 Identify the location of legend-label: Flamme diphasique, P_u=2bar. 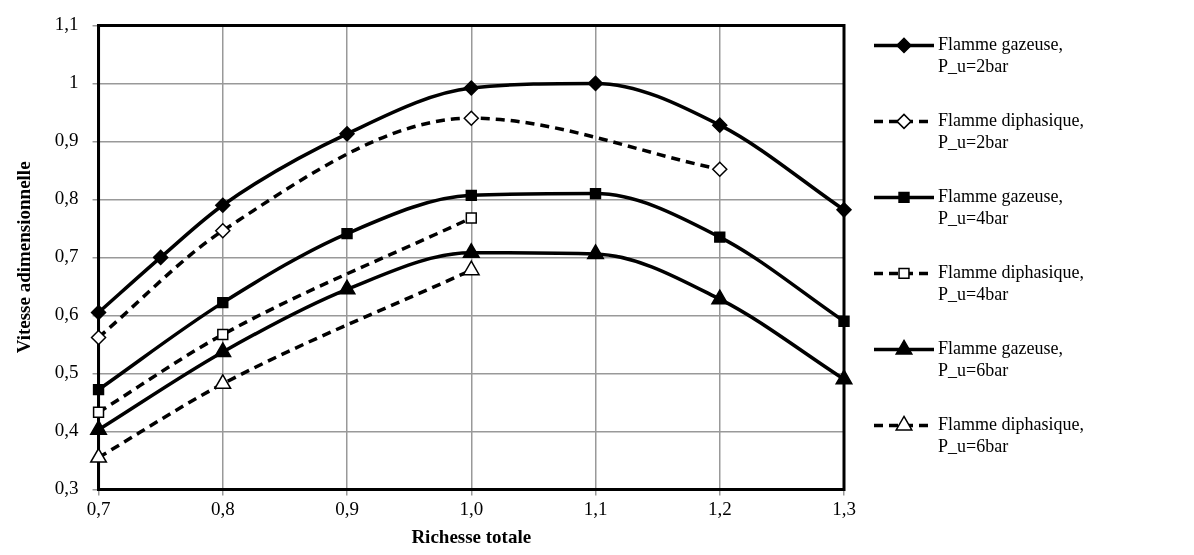
(1011, 131).